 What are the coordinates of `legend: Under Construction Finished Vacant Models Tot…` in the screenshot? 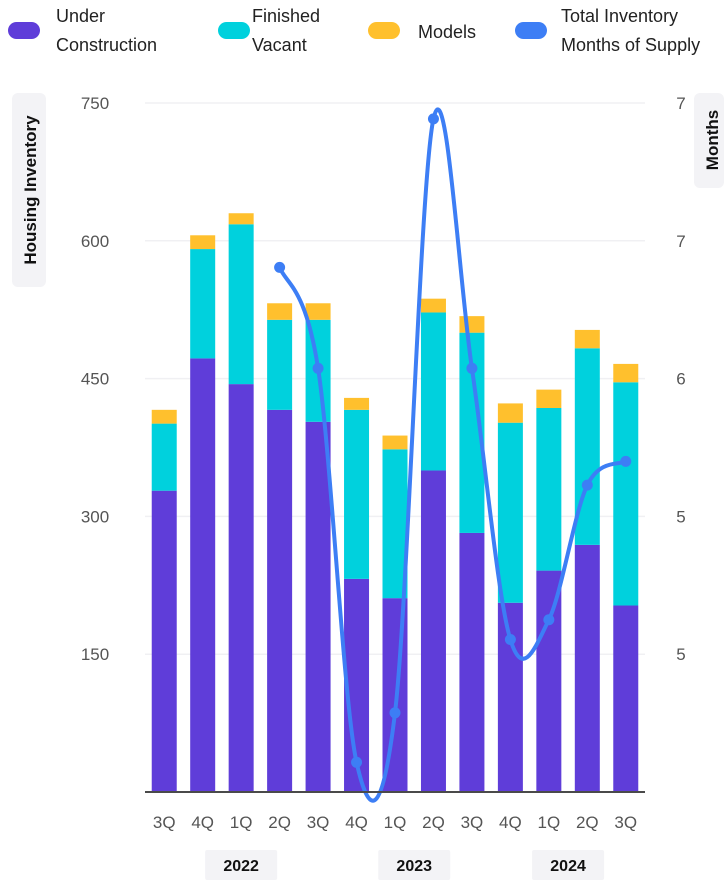 It's located at (354, 30).